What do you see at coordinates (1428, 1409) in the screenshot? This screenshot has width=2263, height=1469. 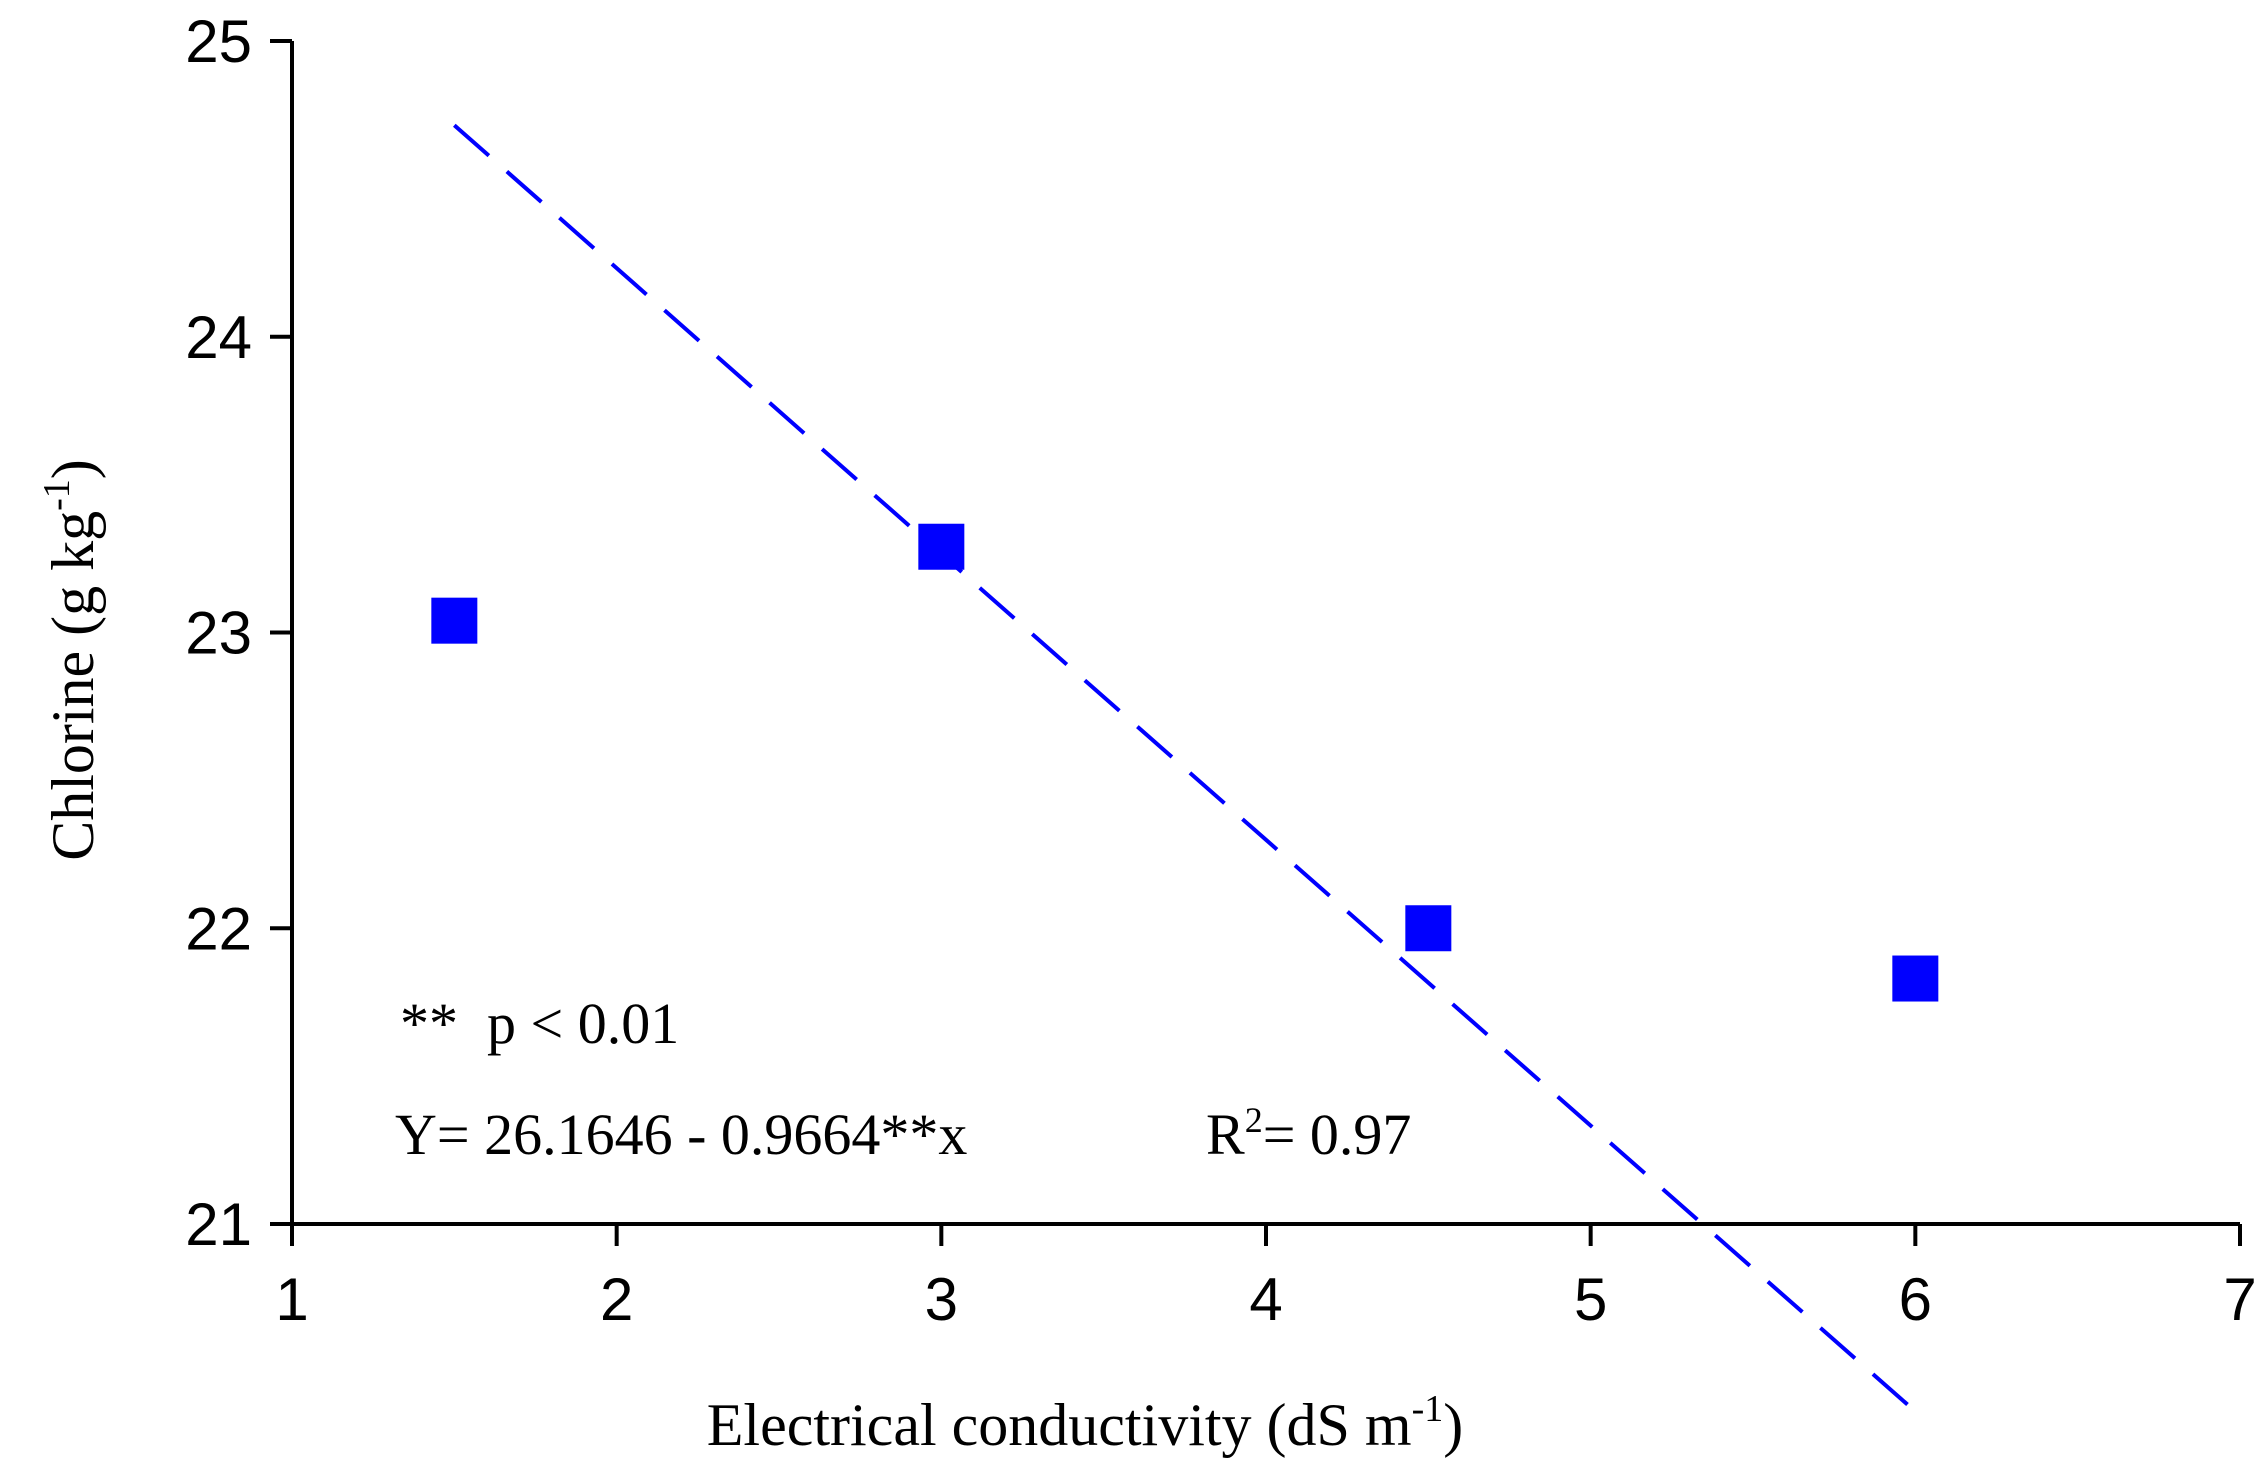 I see `x-axis-label-sup: -1` at bounding box center [1428, 1409].